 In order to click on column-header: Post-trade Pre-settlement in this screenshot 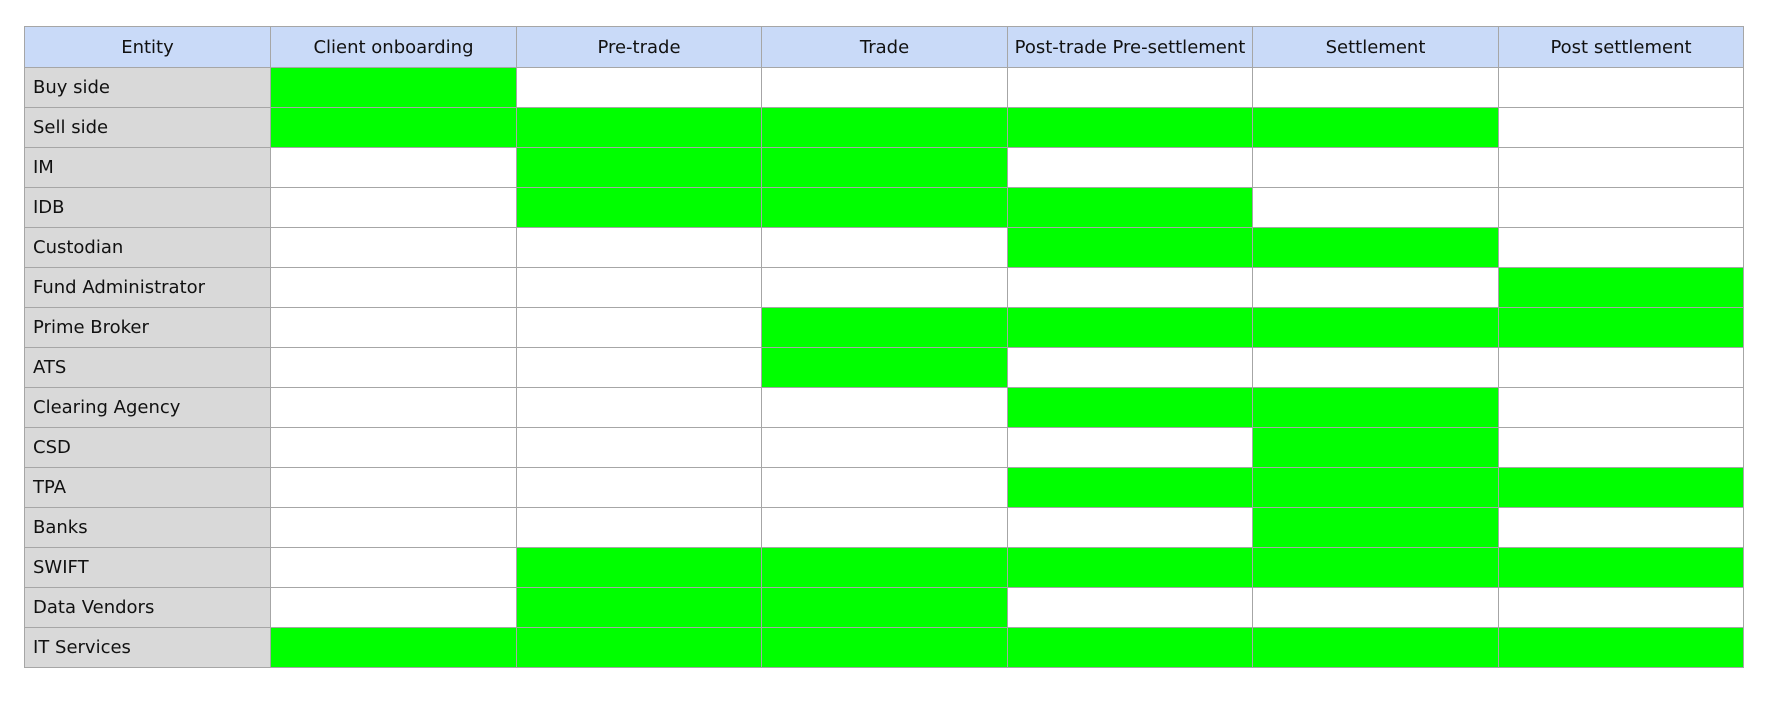, I will do `click(1130, 47)`.